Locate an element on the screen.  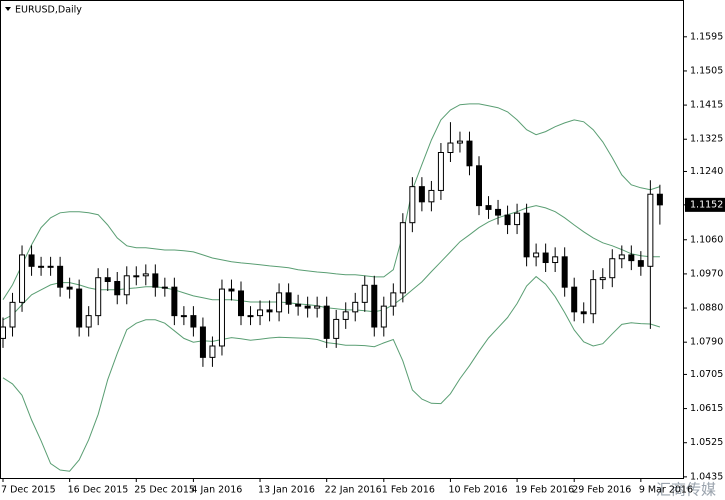
y-tick-label: 1.1325 is located at coordinates (706, 139).